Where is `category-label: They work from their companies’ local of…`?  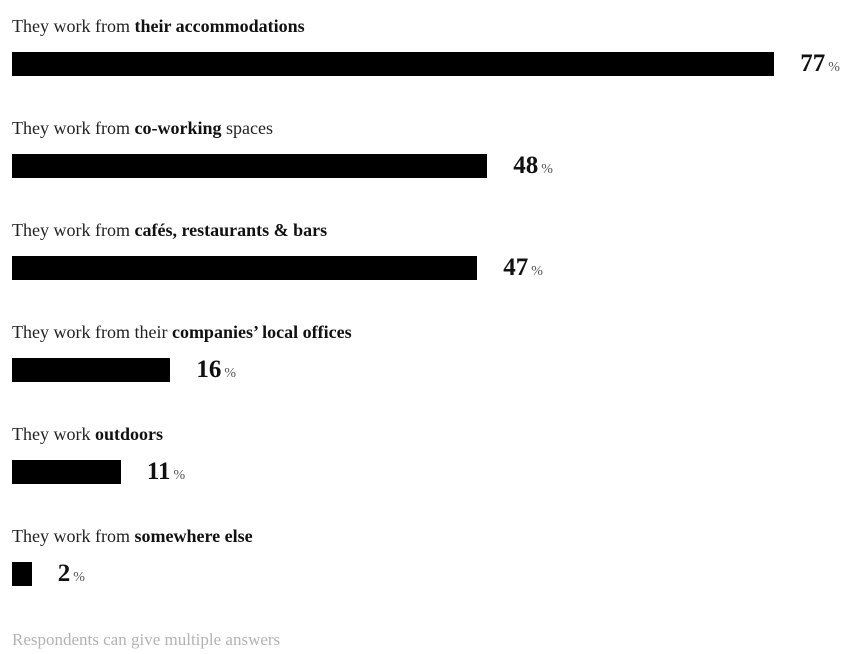
category-label: They work from their companies’ local of… is located at coordinates (182, 332).